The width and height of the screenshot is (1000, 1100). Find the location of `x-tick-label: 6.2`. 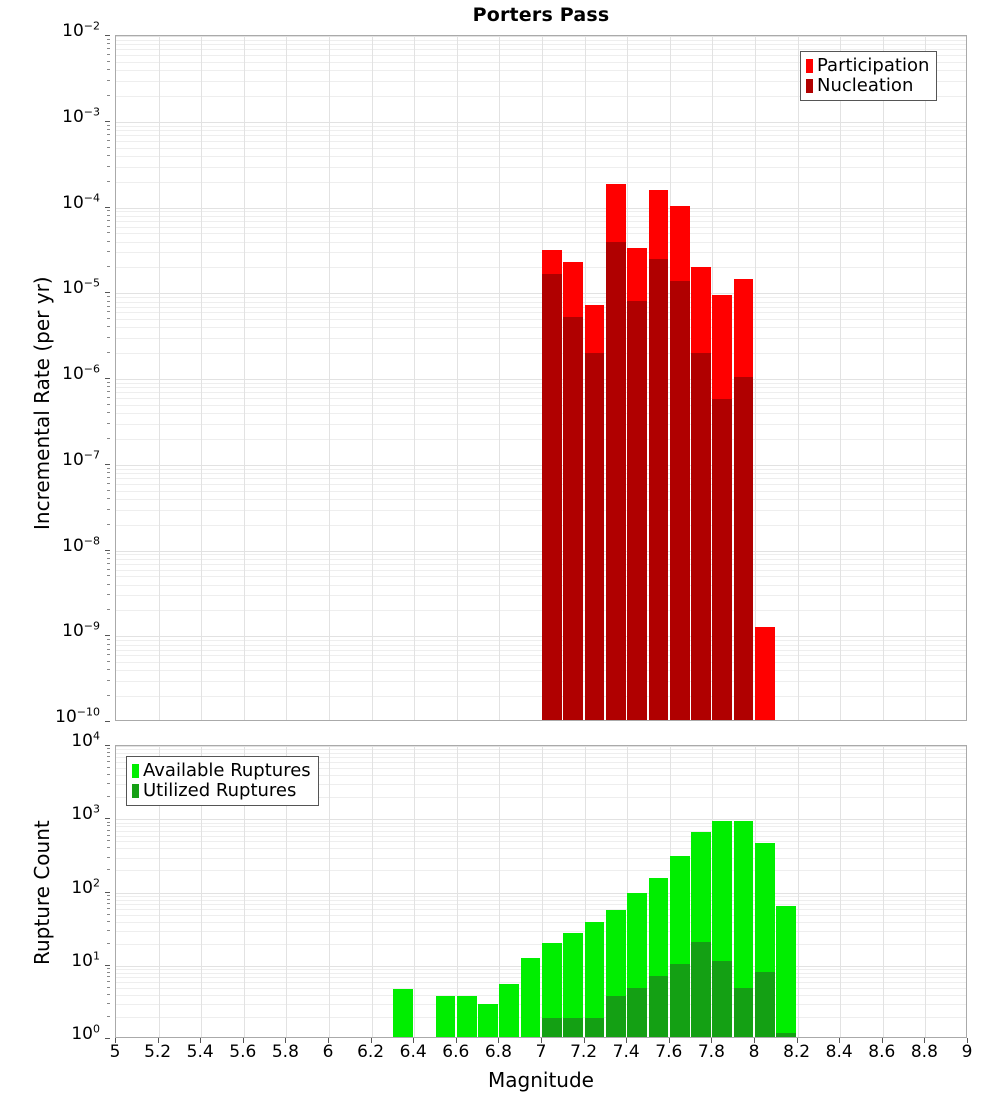

x-tick-label: 6.2 is located at coordinates (371, 1052).